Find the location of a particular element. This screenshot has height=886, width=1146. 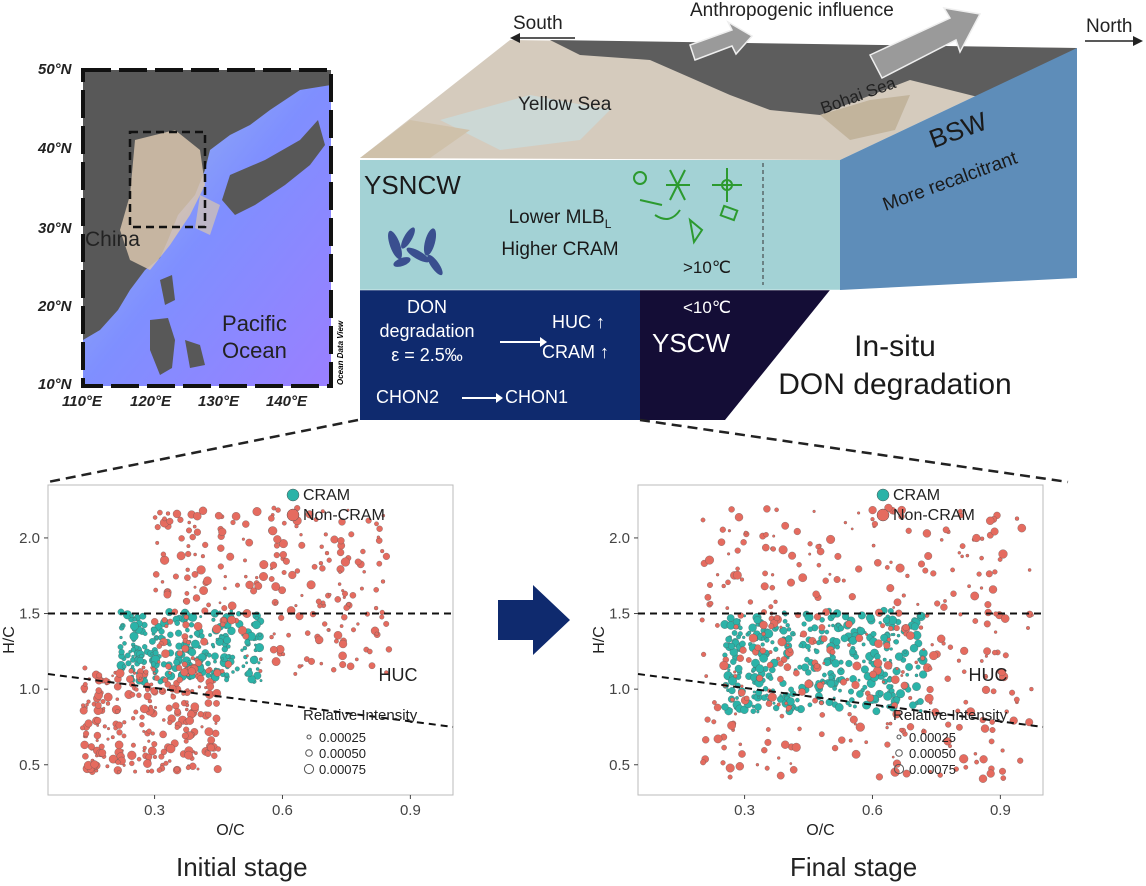

legend-label: CRAM is located at coordinates (326, 495).